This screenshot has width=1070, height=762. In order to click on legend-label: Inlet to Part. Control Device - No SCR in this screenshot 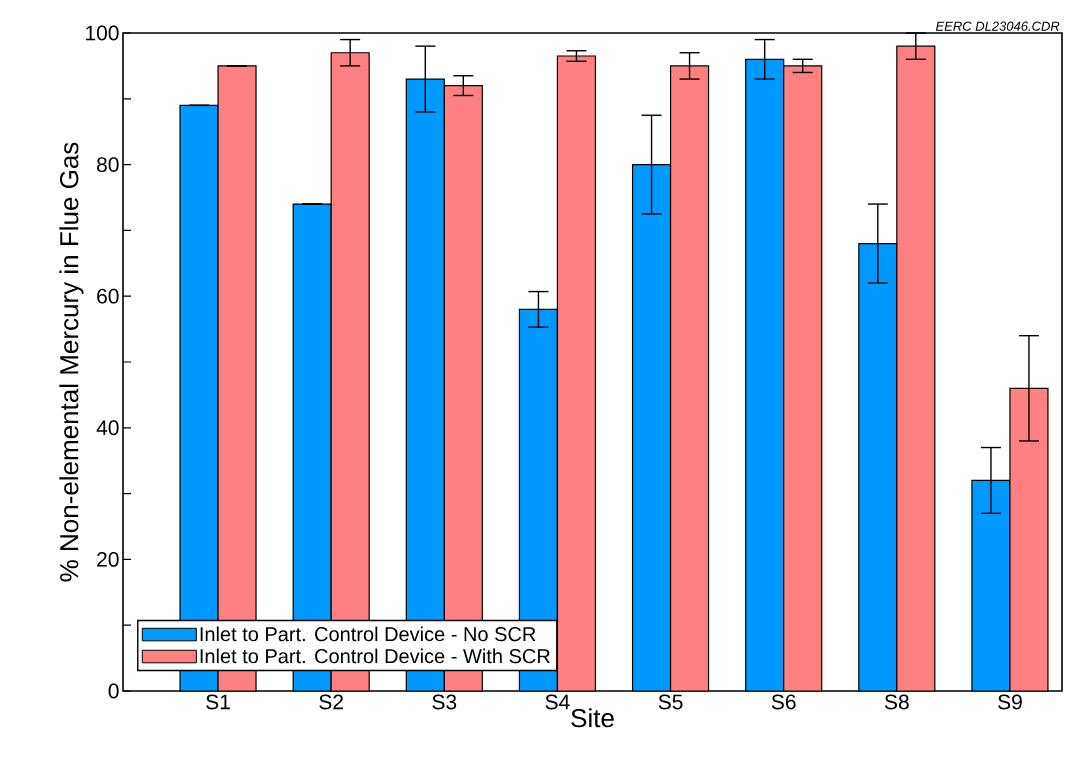, I will do `click(368, 634)`.